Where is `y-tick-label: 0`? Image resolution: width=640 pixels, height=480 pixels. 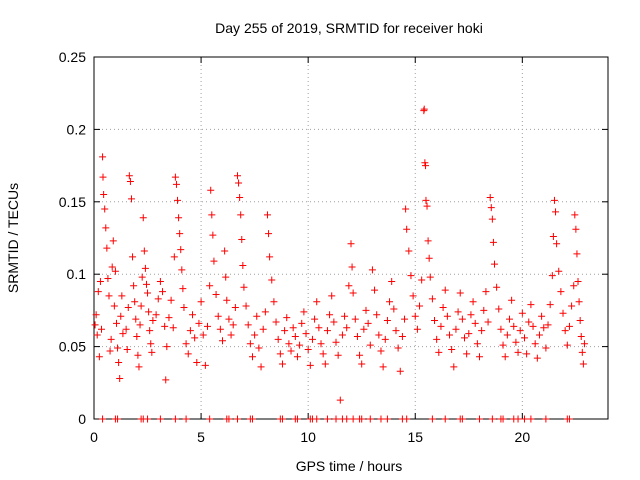
y-tick-label: 0 is located at coordinates (82, 419).